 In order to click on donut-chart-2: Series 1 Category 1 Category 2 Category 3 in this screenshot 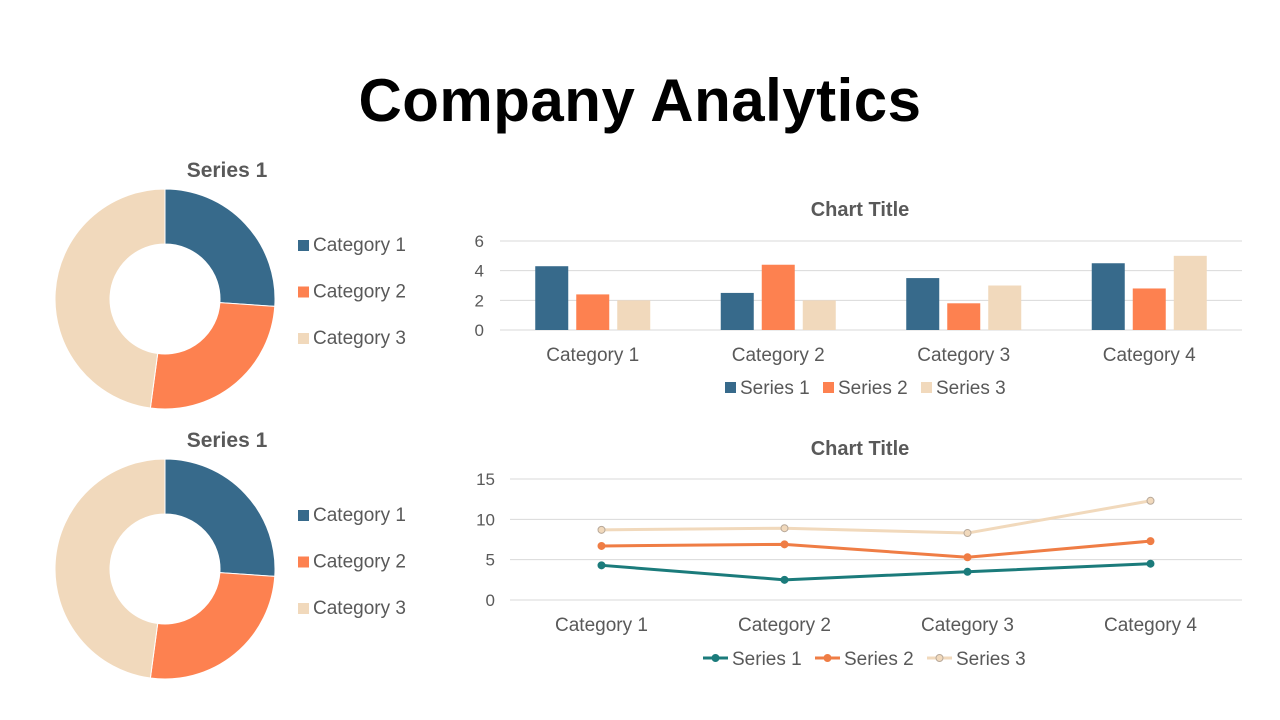, I will do `click(230, 554)`.